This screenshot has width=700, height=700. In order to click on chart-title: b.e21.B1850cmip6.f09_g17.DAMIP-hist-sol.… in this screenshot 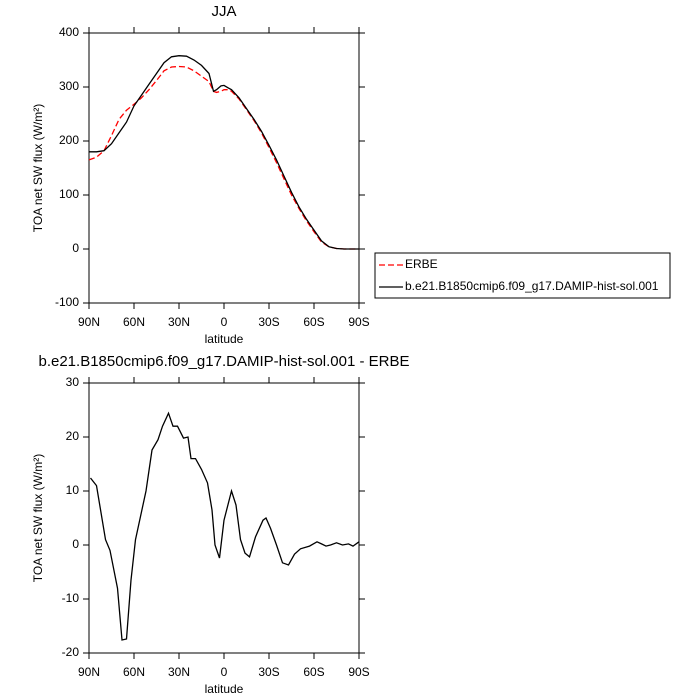, I will do `click(223, 361)`.